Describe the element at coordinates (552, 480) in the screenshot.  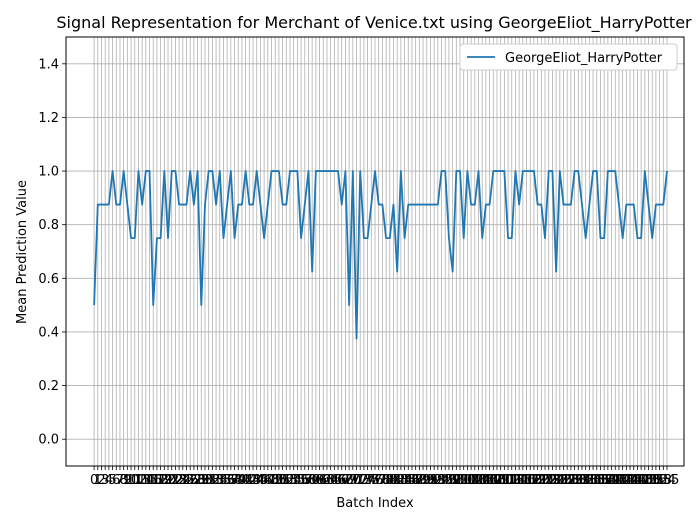
I see `x-tick-label: 124` at that location.